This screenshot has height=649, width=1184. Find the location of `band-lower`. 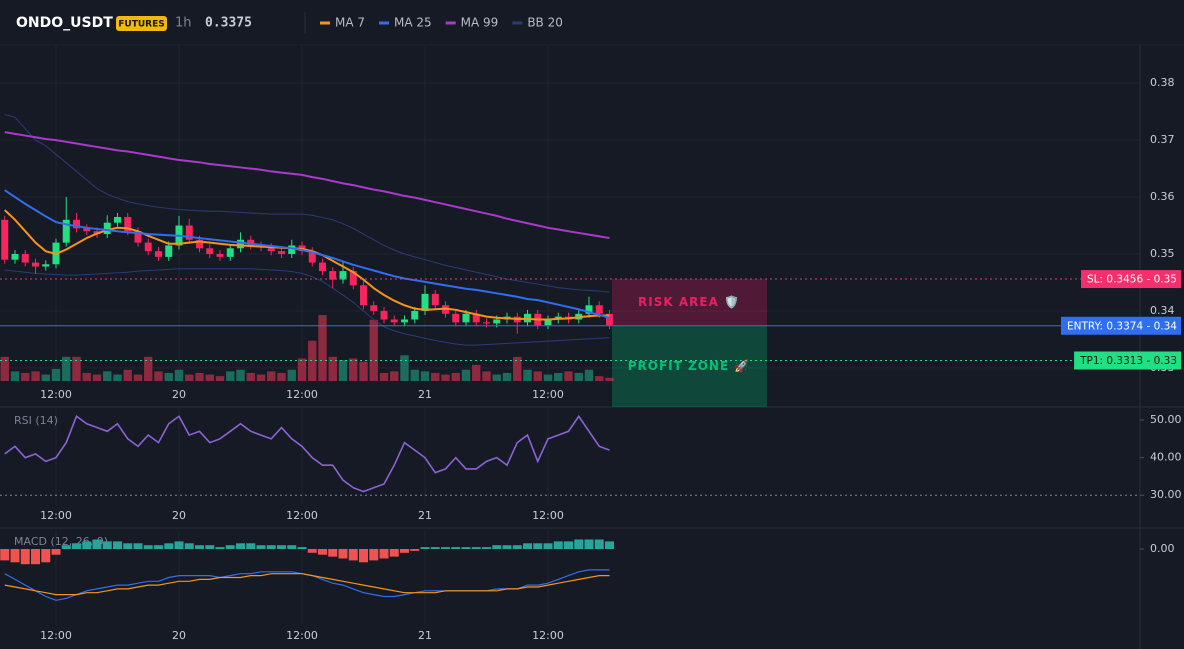

band-lower is located at coordinates (307, 307).